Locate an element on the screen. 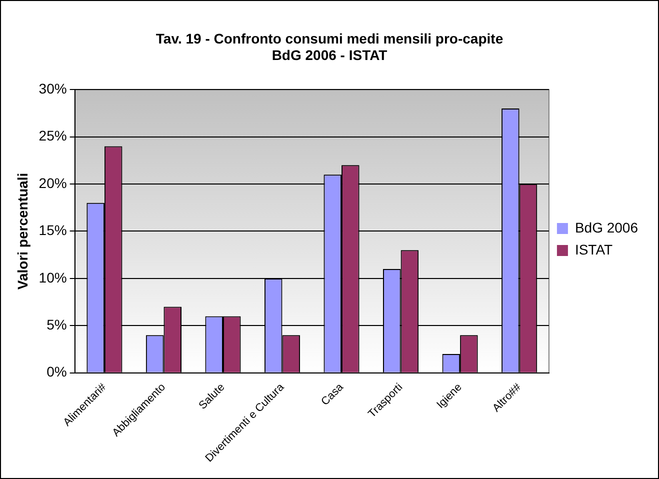 The height and width of the screenshot is (479, 659). y-tick-label: 5% is located at coordinates (56, 324).